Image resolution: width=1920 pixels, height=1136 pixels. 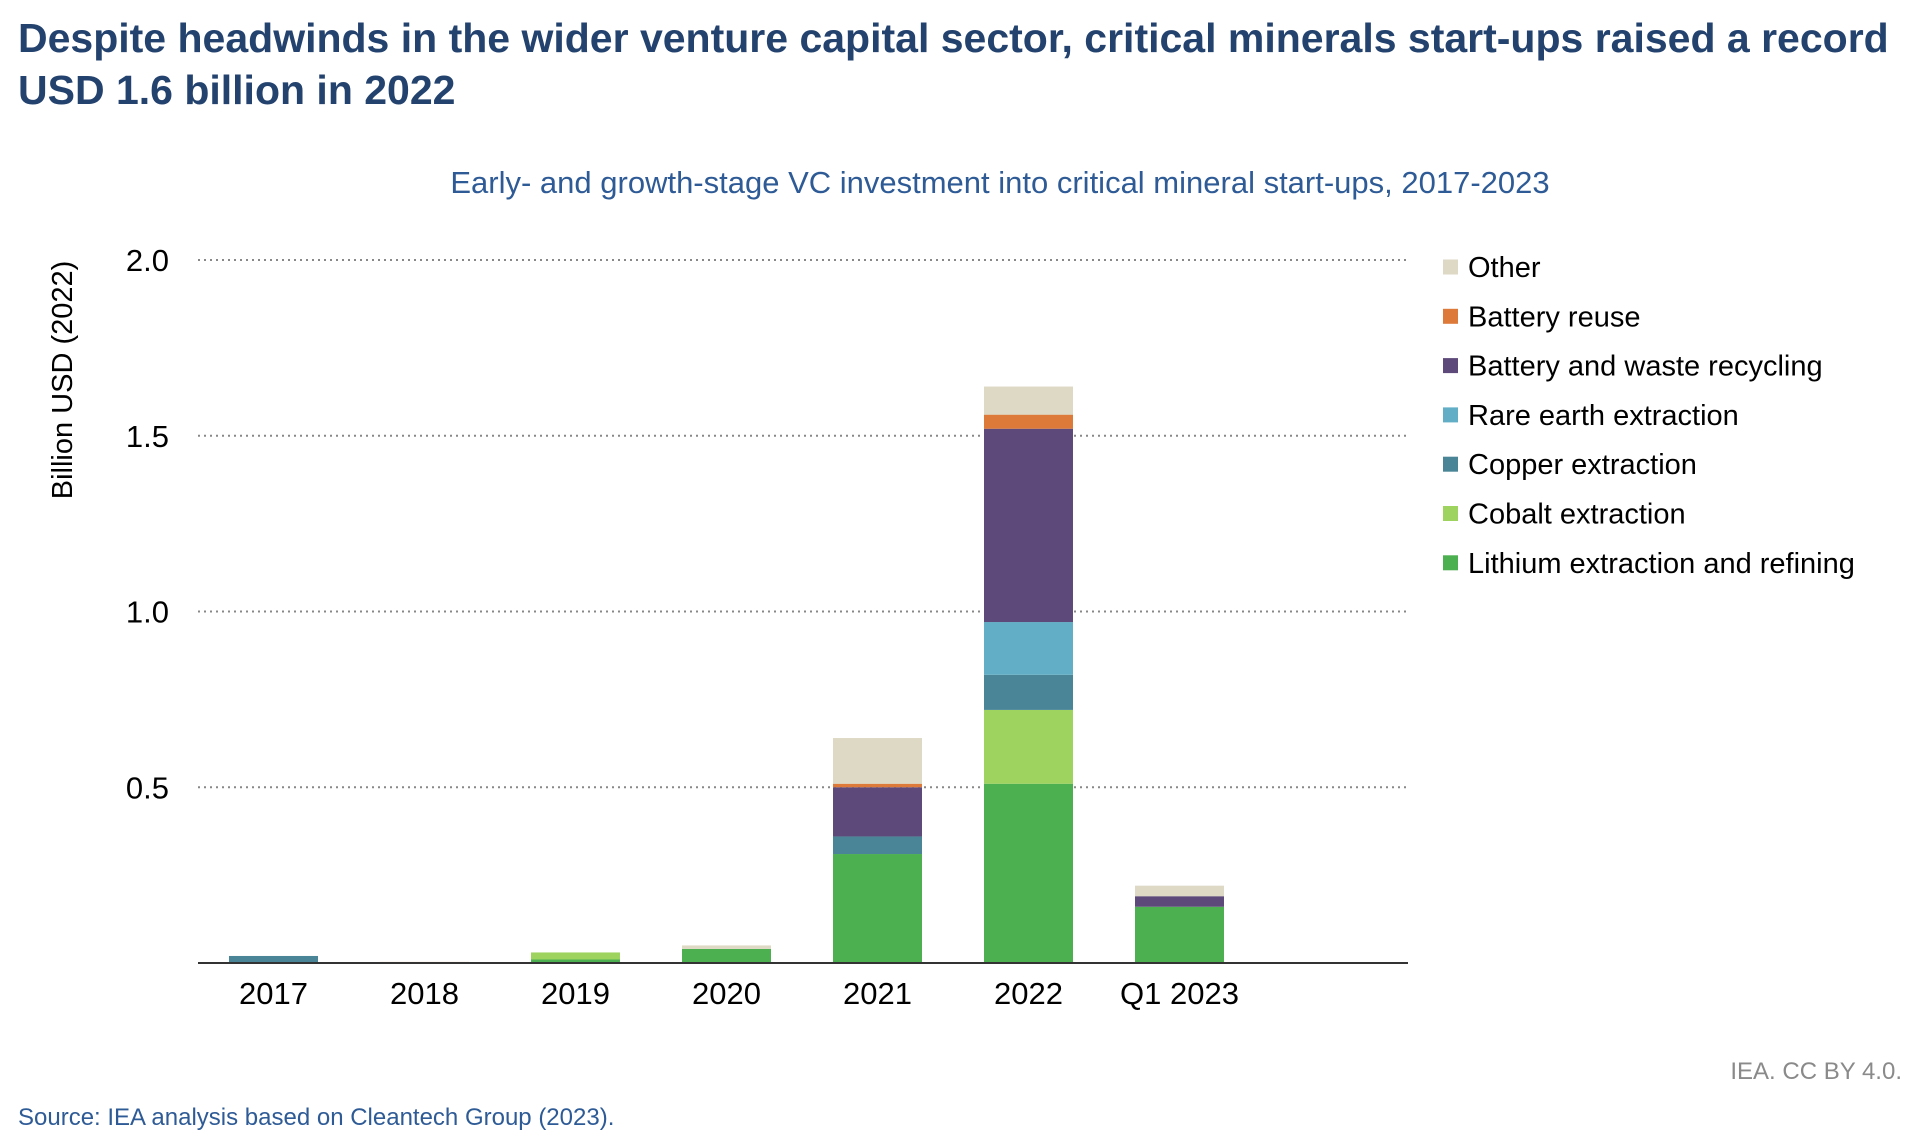 What do you see at coordinates (1504, 268) in the screenshot?
I see `legend-label: Other` at bounding box center [1504, 268].